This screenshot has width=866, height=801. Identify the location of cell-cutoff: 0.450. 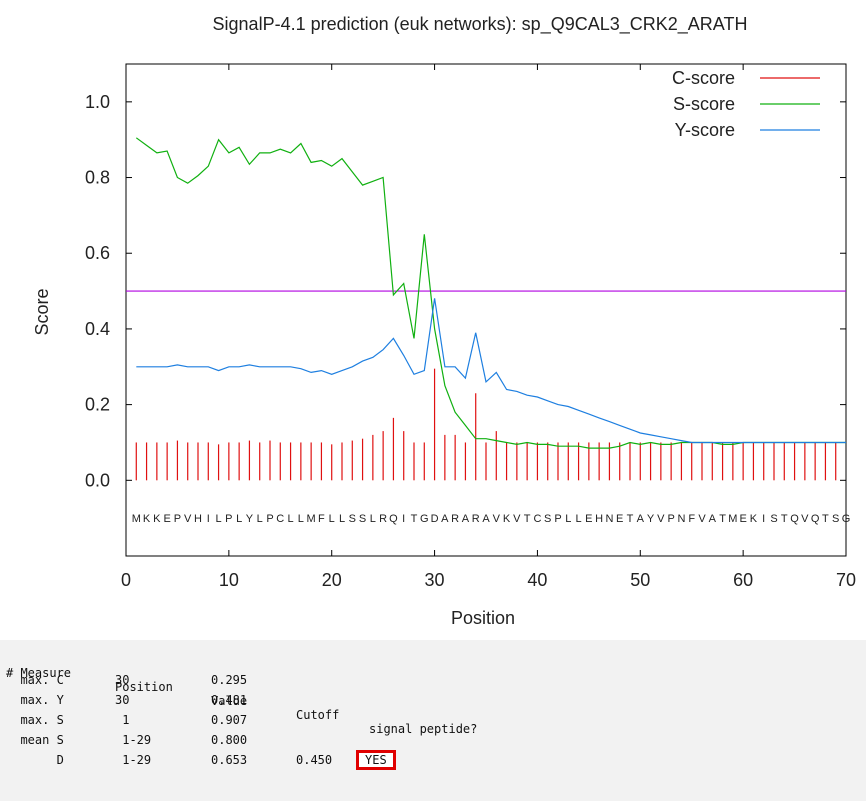
(314, 760).